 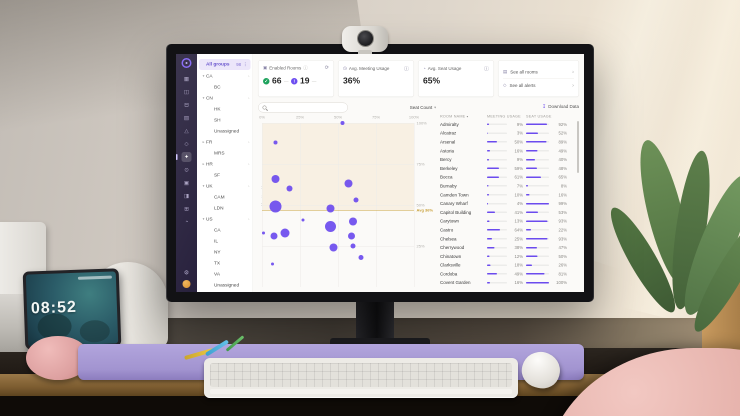 What do you see at coordinates (361, 391) in the screenshot?
I see `keyboard-spacebar-row` at bounding box center [361, 391].